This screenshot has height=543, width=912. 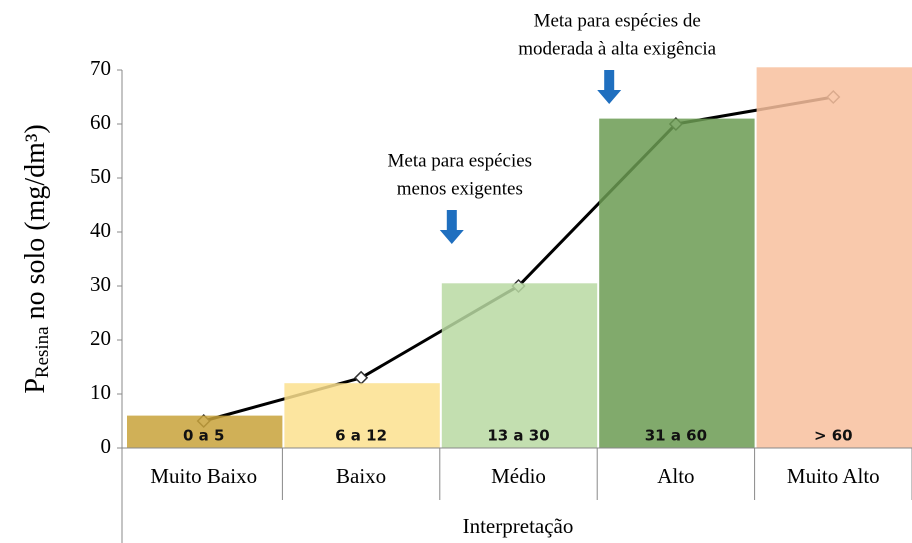 What do you see at coordinates (35, 225) in the screenshot?
I see `y-label-rest: no solo (mg/dm³)` at bounding box center [35, 225].